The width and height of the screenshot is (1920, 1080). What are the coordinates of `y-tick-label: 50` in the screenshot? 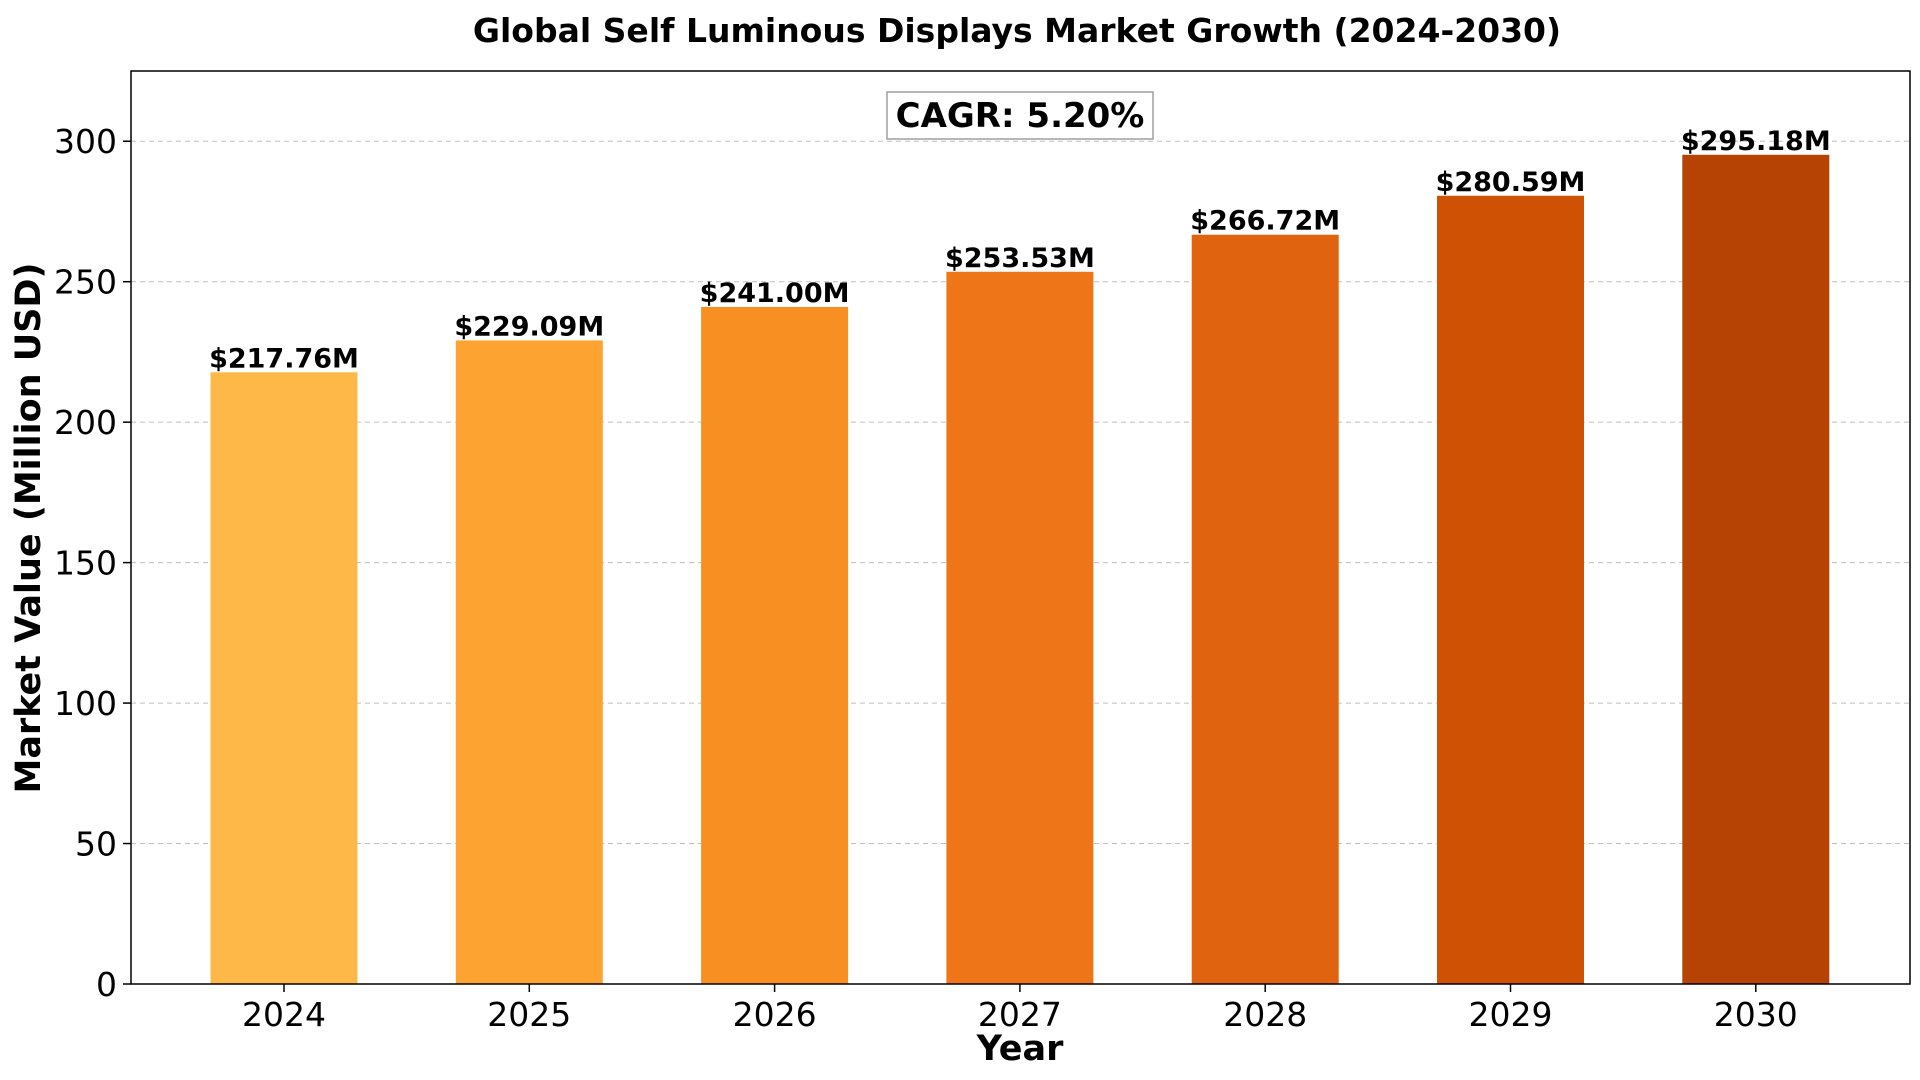 It's located at (96, 844).